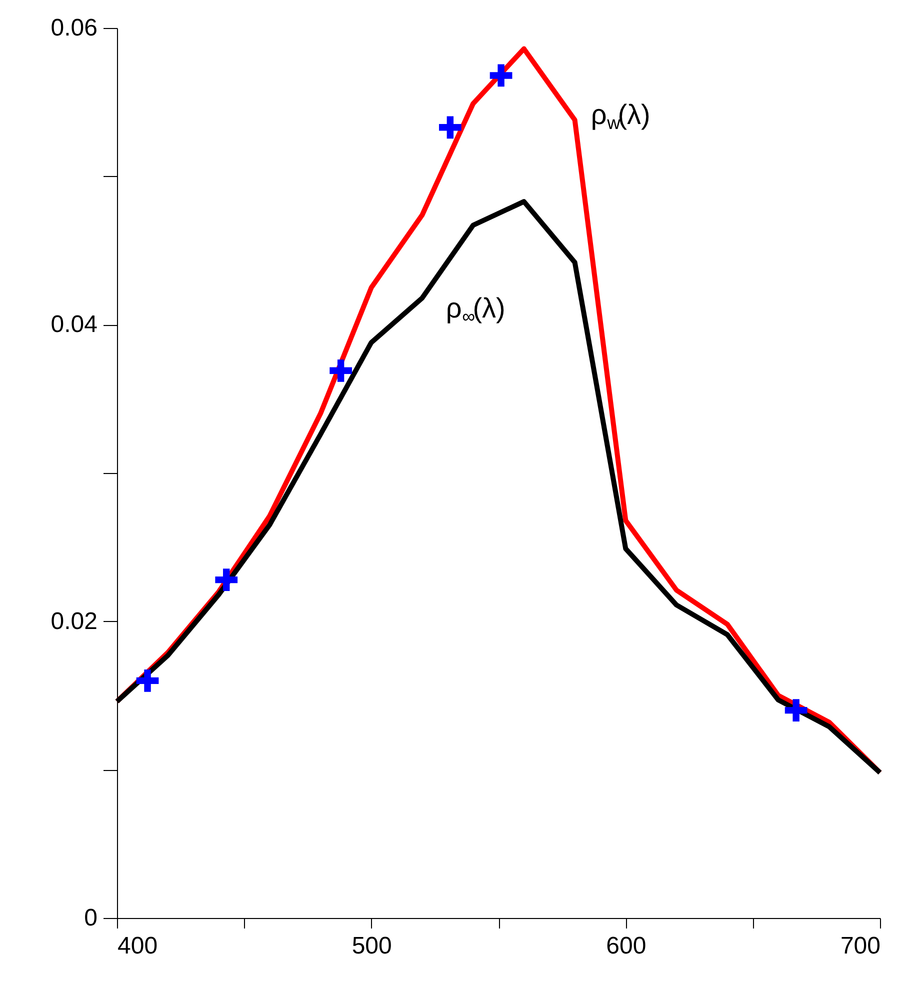  Describe the element at coordinates (860, 946) in the screenshot. I see `x-tick-label: 700` at that location.